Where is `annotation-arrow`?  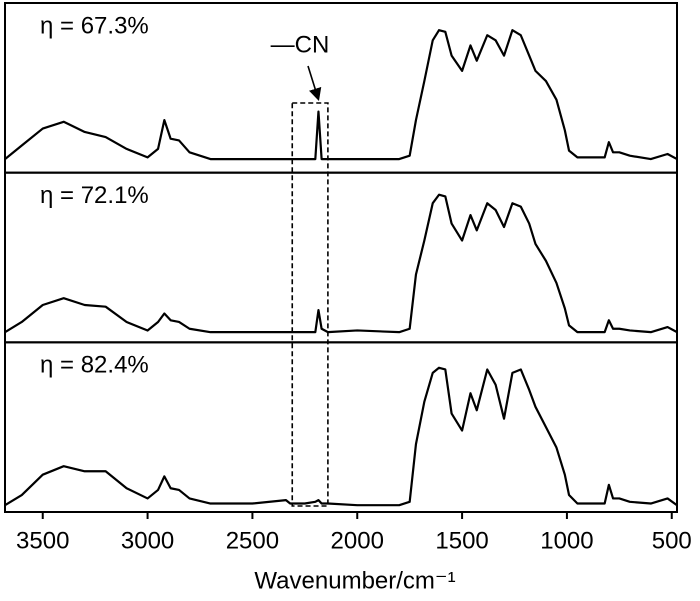
annotation-arrow is located at coordinates (314, 83).